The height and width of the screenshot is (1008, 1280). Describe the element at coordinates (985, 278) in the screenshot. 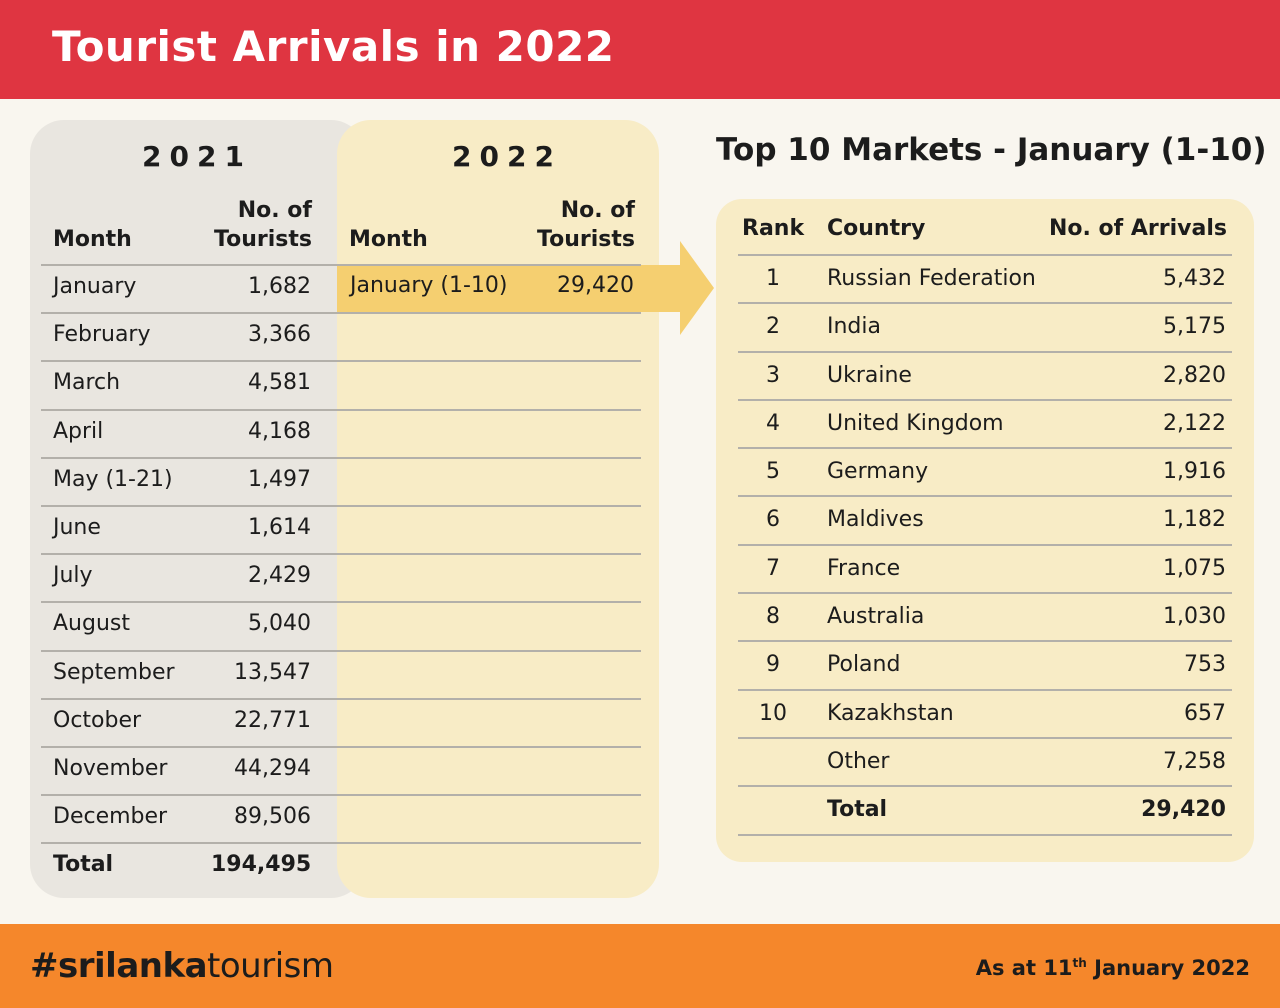

I see `table-row: 1 Russian Federation 5,432` at that location.